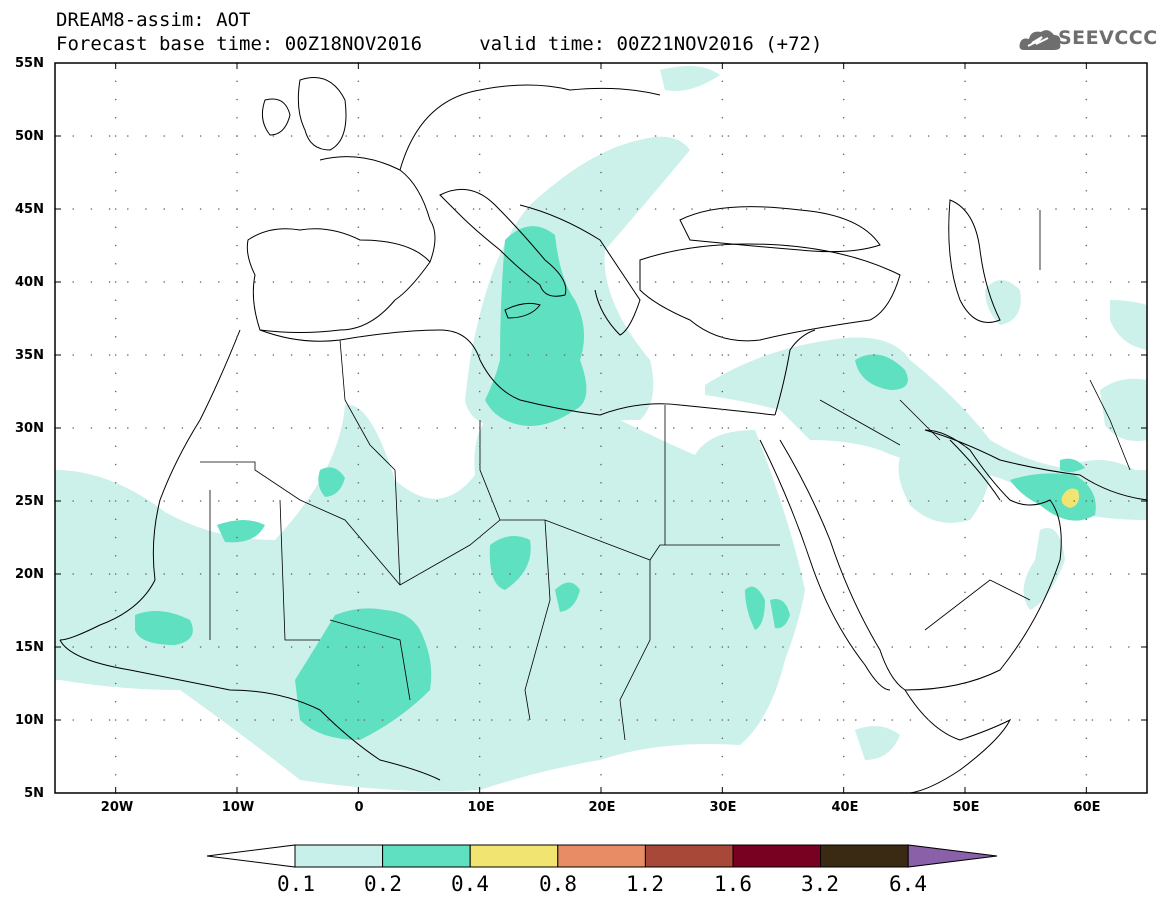  What do you see at coordinates (153, 20) in the screenshot?
I see `map-title: DREAM8-assim: AOT` at bounding box center [153, 20].